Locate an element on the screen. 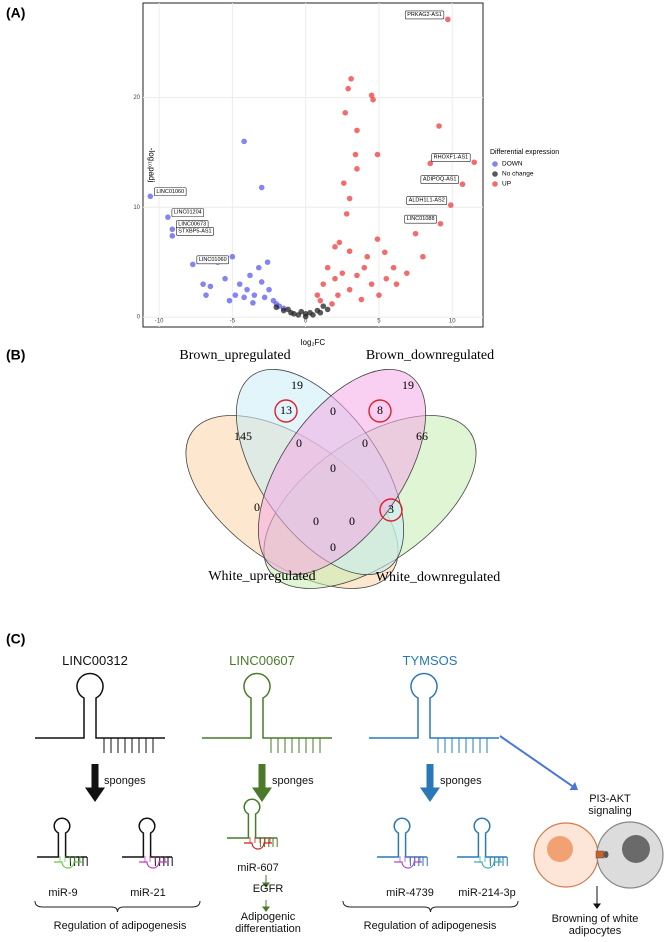 The width and height of the screenshot is (670, 942). region-count: 145 is located at coordinates (243, 436).